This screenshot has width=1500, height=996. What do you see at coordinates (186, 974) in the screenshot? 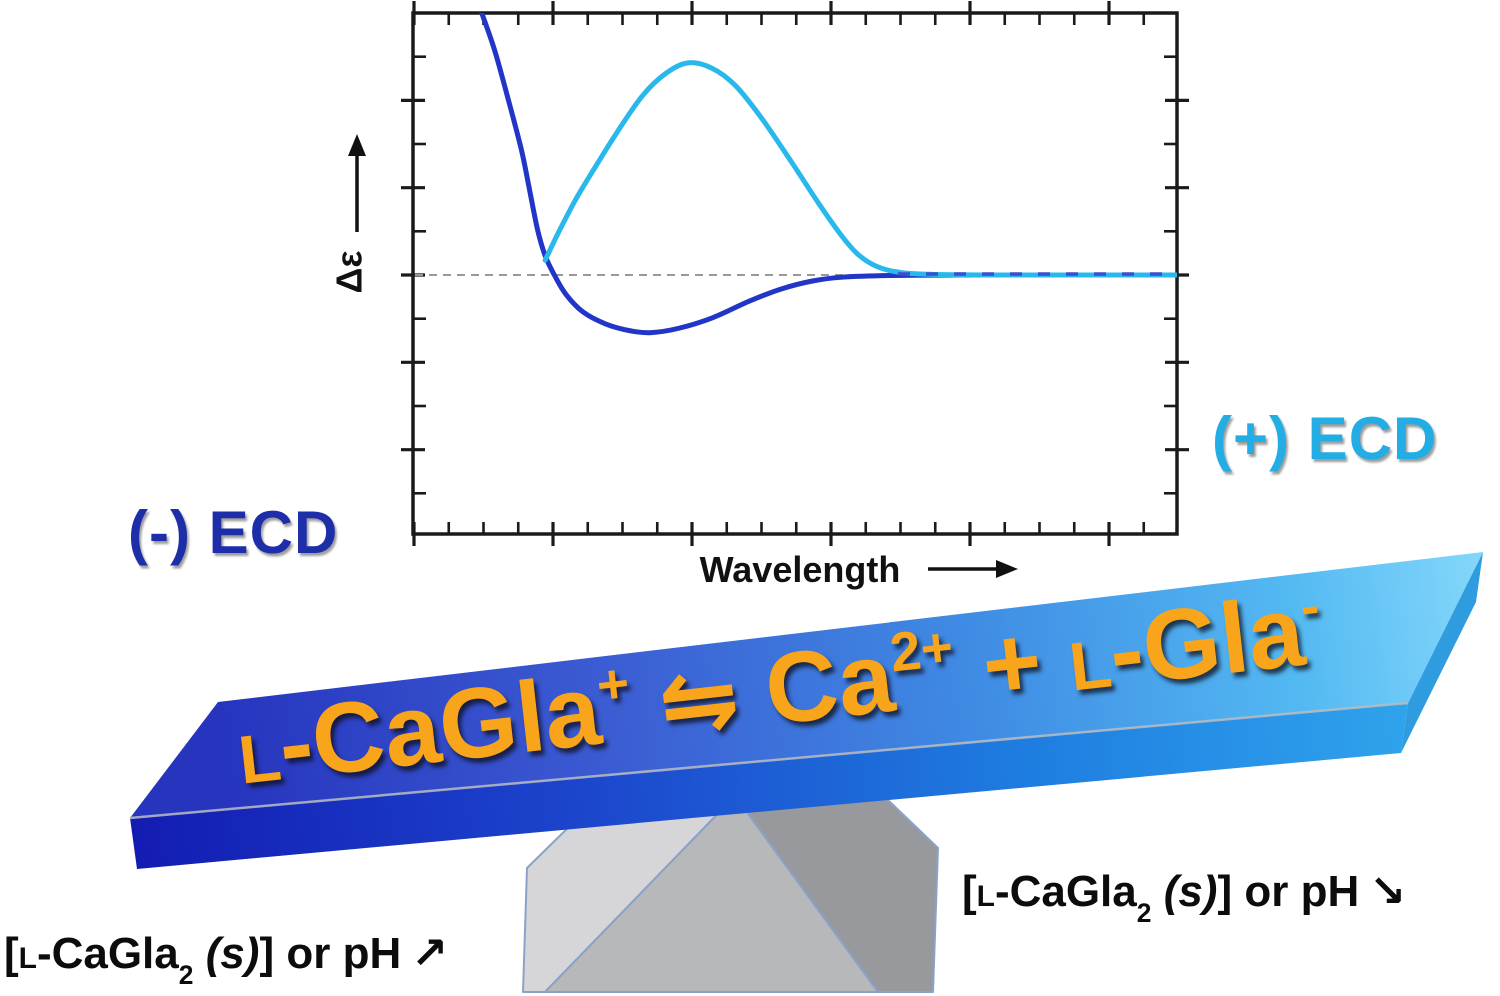
I see `caption-left-sub: 2` at bounding box center [186, 974].